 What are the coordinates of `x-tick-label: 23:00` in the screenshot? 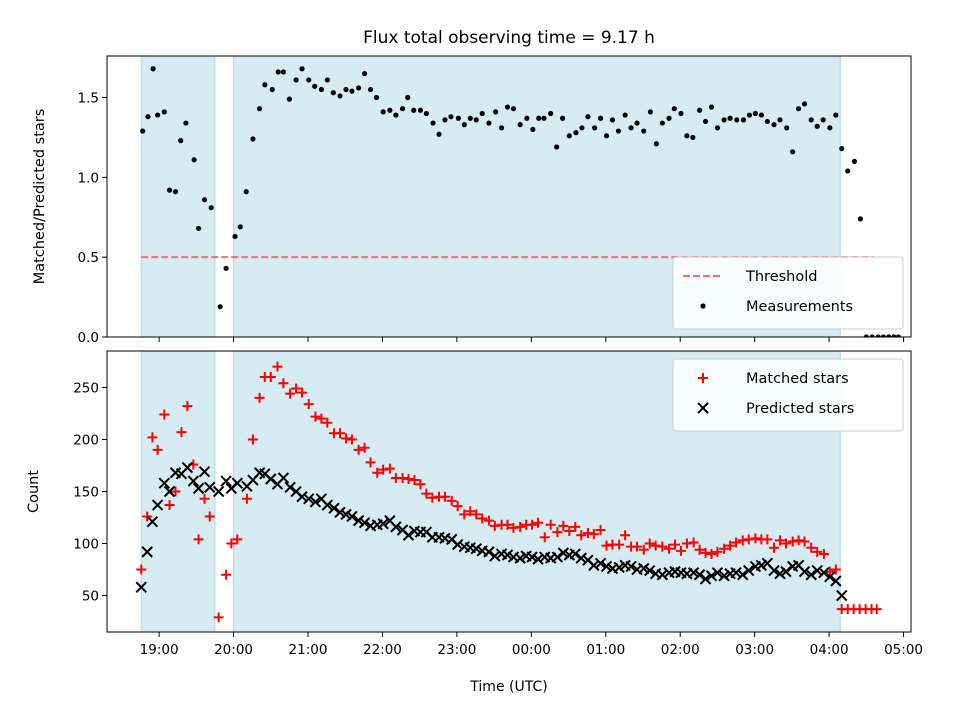 It's located at (456, 650).